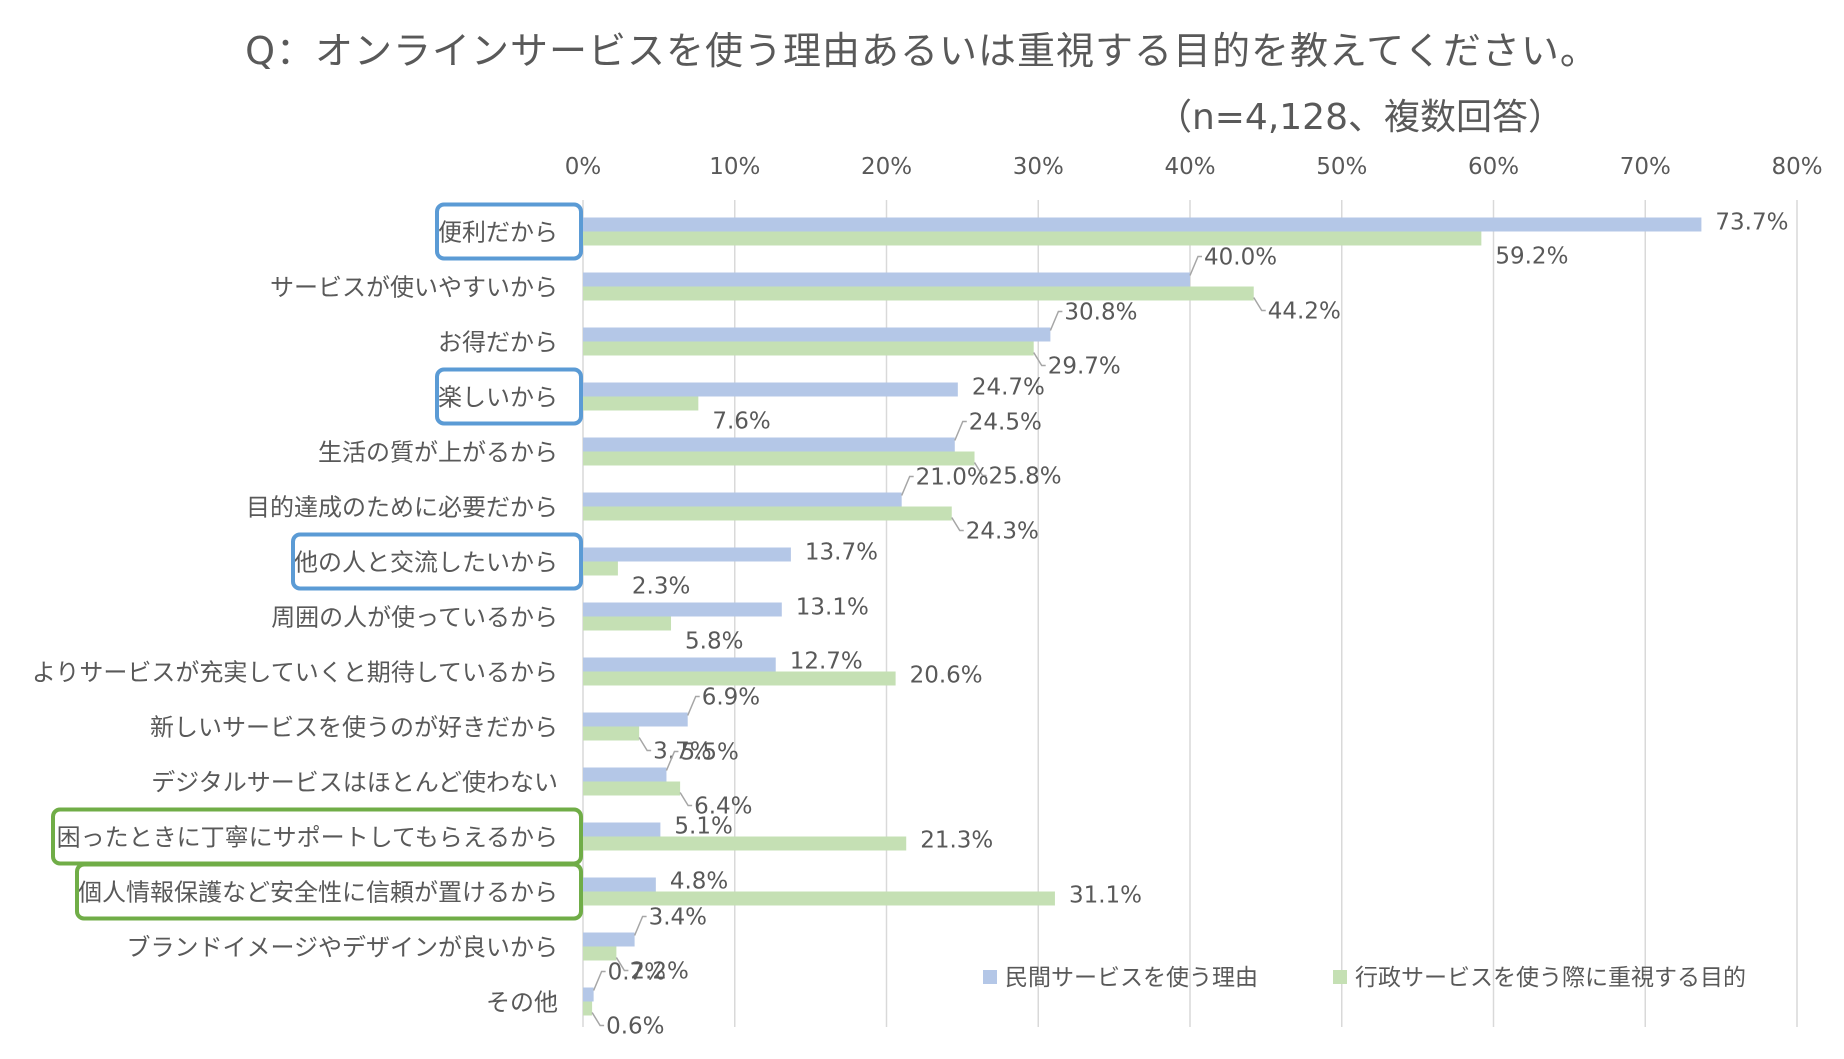  I want to click on chart-title: Q：オンラインサービスを使う理由あるいは重視する目的を教えてください。, so click(922, 51).